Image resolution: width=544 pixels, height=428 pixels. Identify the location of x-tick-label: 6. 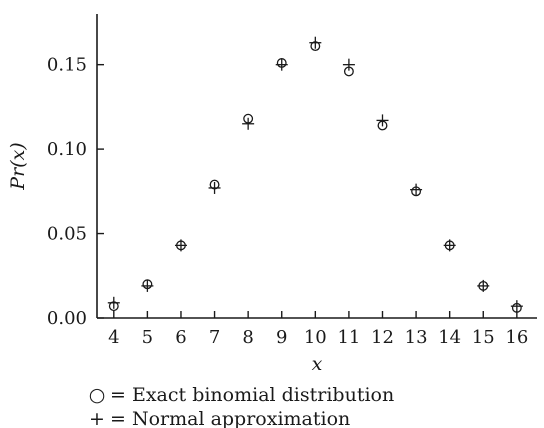
(180, 337).